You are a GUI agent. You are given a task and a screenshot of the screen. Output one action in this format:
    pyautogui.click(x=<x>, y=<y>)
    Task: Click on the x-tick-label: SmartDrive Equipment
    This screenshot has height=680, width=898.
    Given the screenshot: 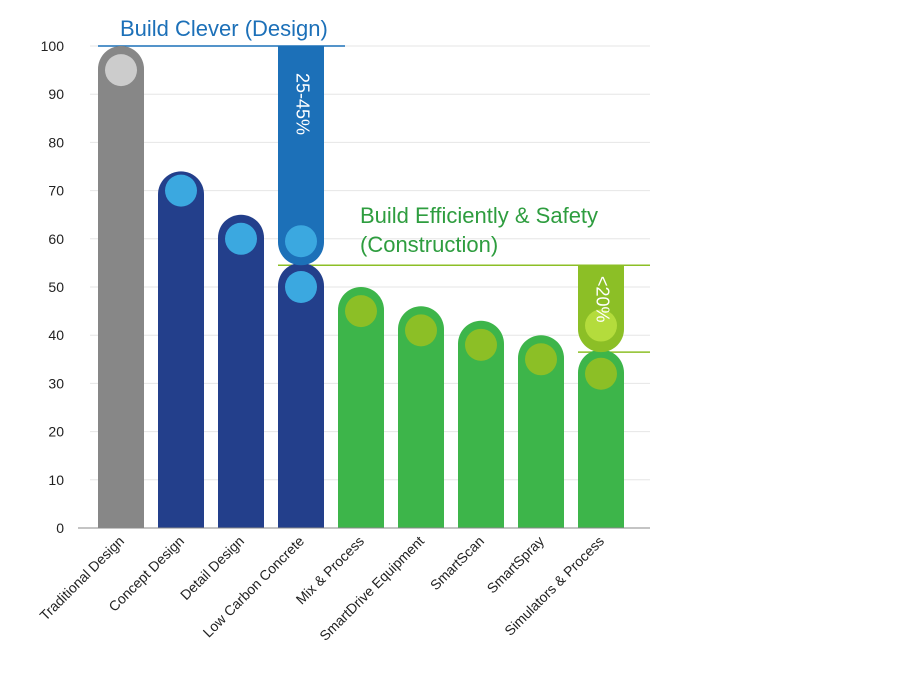 What is the action you would take?
    pyautogui.click(x=371, y=588)
    